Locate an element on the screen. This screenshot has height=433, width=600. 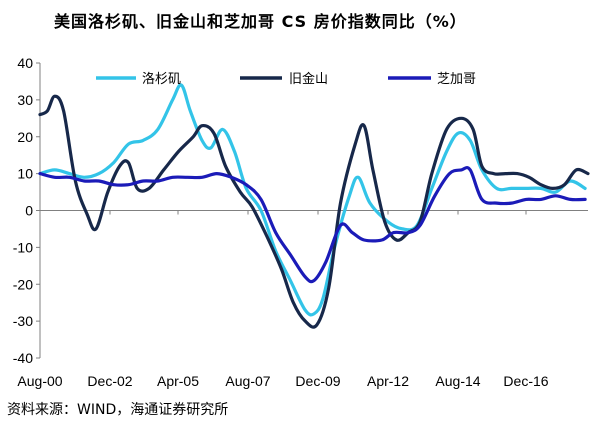
x-tick-label: Aug-07 is located at coordinates (247, 381).